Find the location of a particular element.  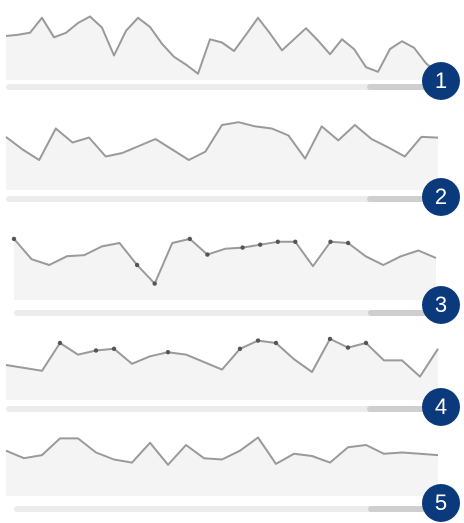

chart-number-badge-4: 4 is located at coordinates (441, 407).